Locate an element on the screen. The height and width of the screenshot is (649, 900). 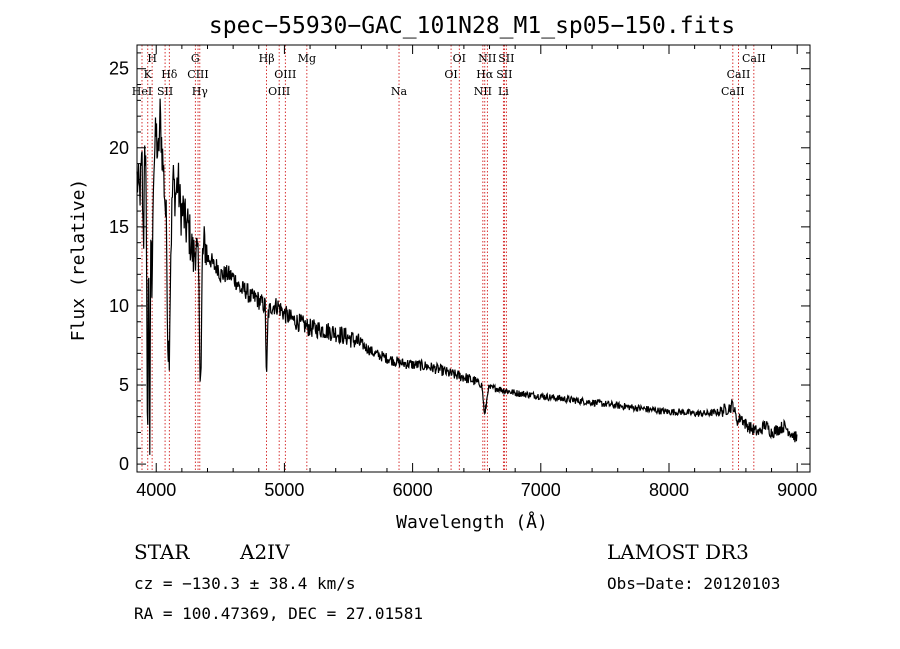
line-label-21: CaII is located at coordinates (733, 91).